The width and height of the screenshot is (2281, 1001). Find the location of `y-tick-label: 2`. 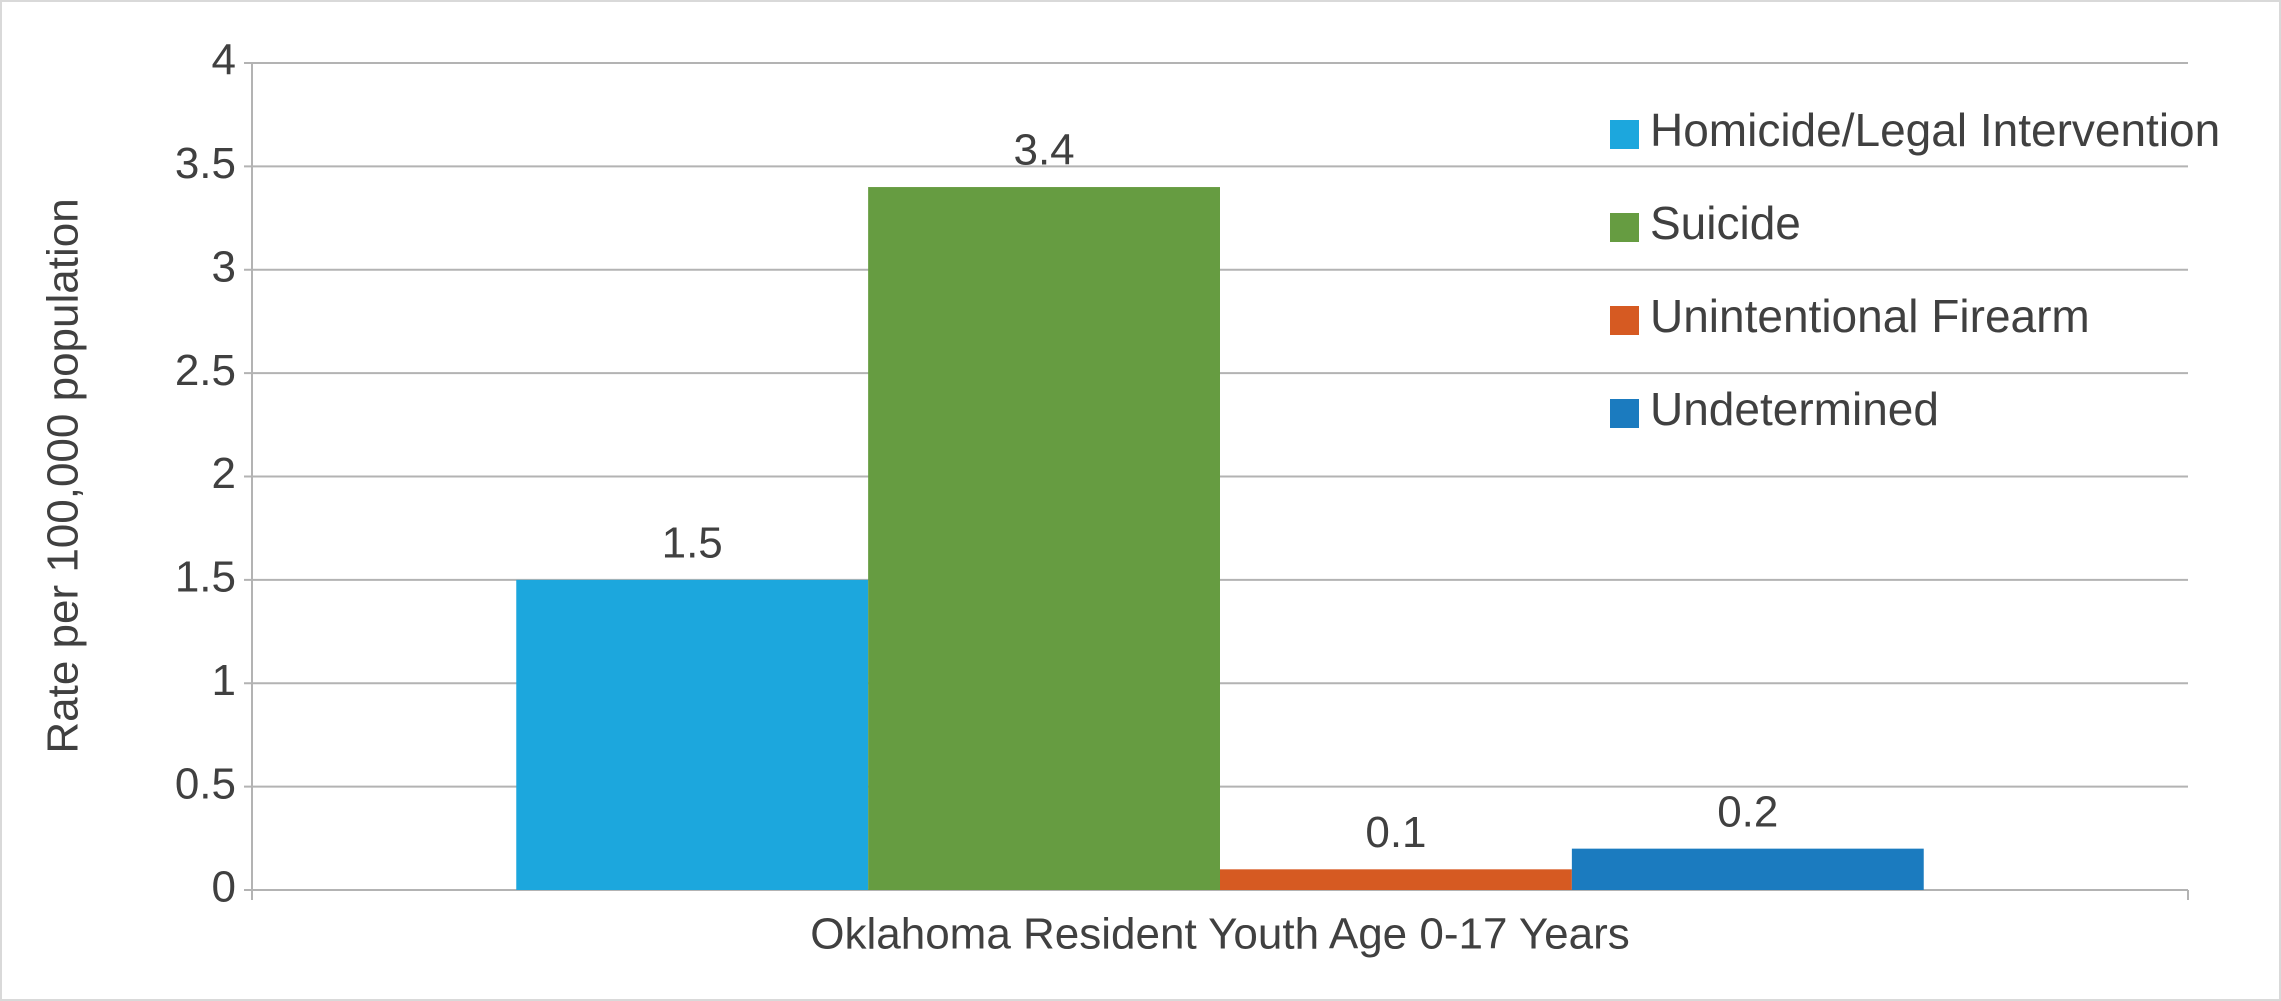

y-tick-label: 2 is located at coordinates (224, 473).